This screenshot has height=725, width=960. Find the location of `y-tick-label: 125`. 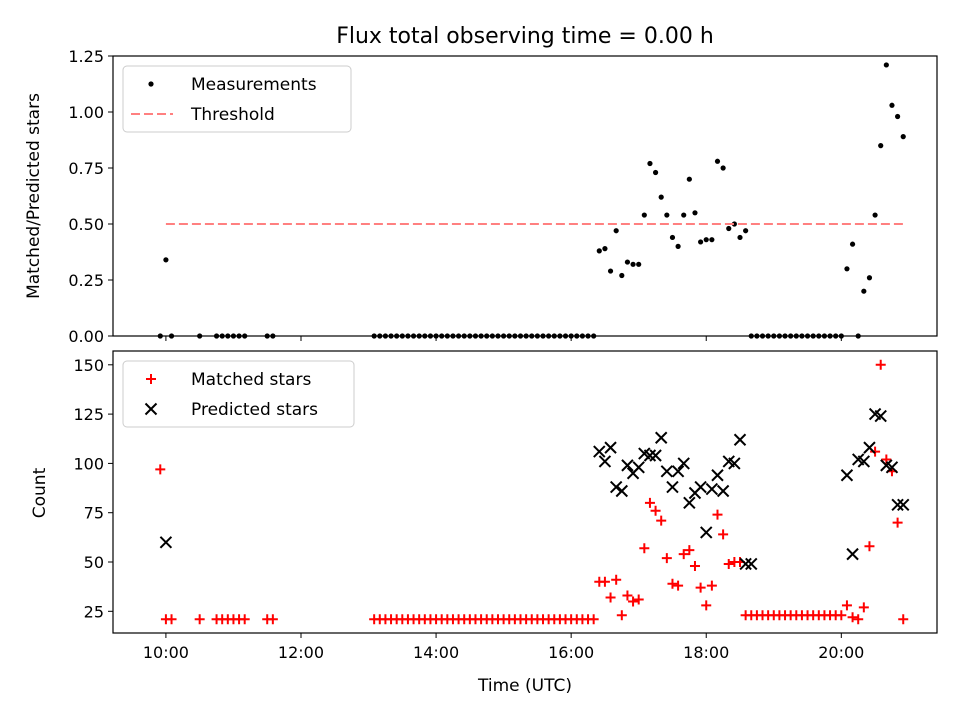

y-tick-label: 125 is located at coordinates (88, 414).